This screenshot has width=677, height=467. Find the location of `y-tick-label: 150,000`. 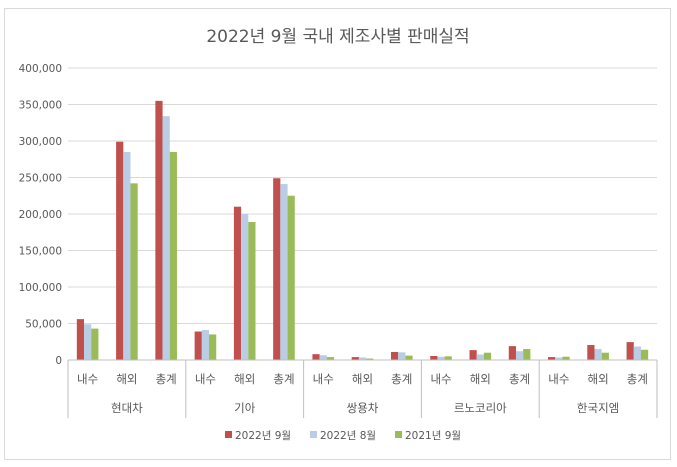

y-tick-label: 150,000 is located at coordinates (40, 252).